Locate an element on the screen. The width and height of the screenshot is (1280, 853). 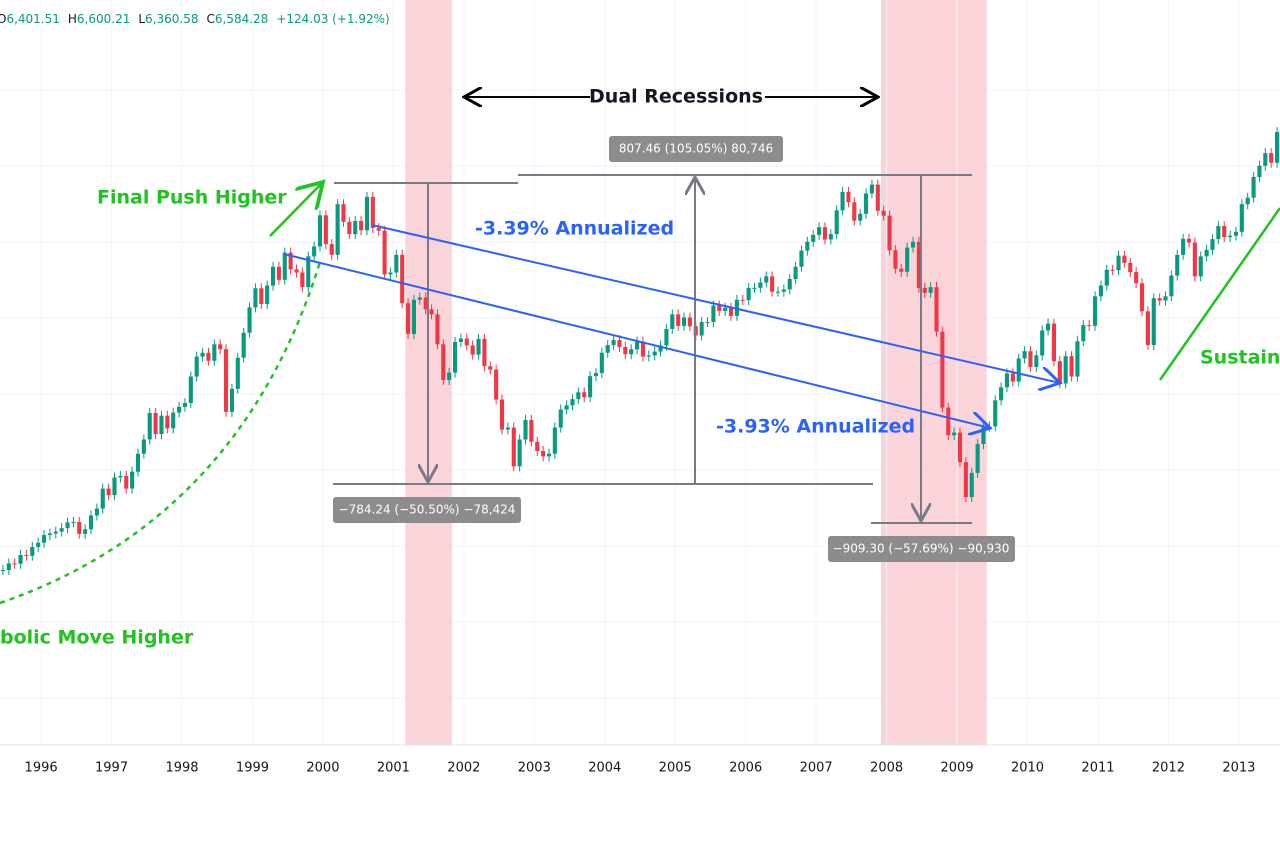
x-tick-label: 2006 is located at coordinates (745, 768).